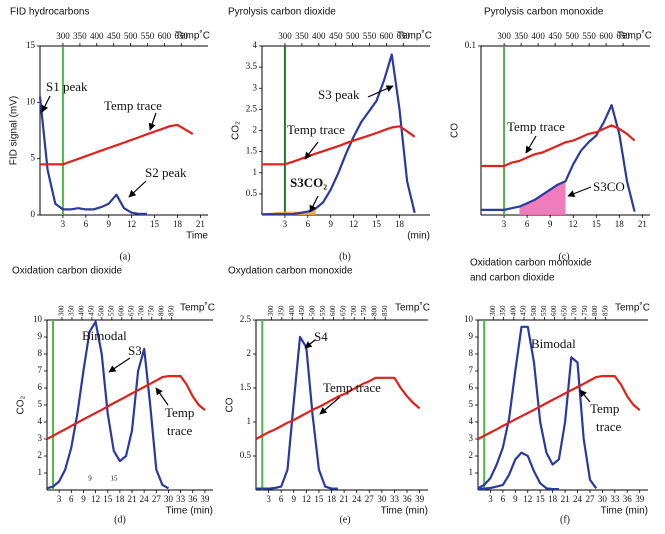 The height and width of the screenshot is (534, 665). Describe the element at coordinates (590, 499) in the screenshot. I see `x-tick-label: 27` at that location.